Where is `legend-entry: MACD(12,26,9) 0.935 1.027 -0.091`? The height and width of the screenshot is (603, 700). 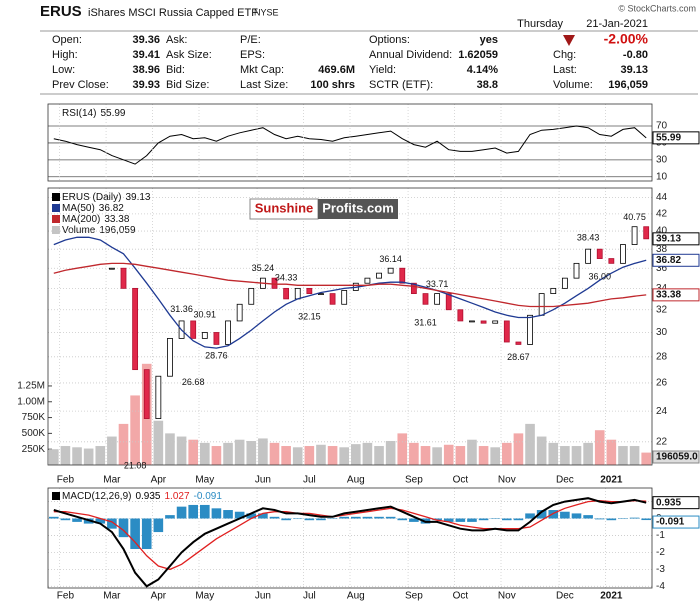 legend-entry: MACD(12,26,9) 0.935 1.027 -0.091 is located at coordinates (142, 496).